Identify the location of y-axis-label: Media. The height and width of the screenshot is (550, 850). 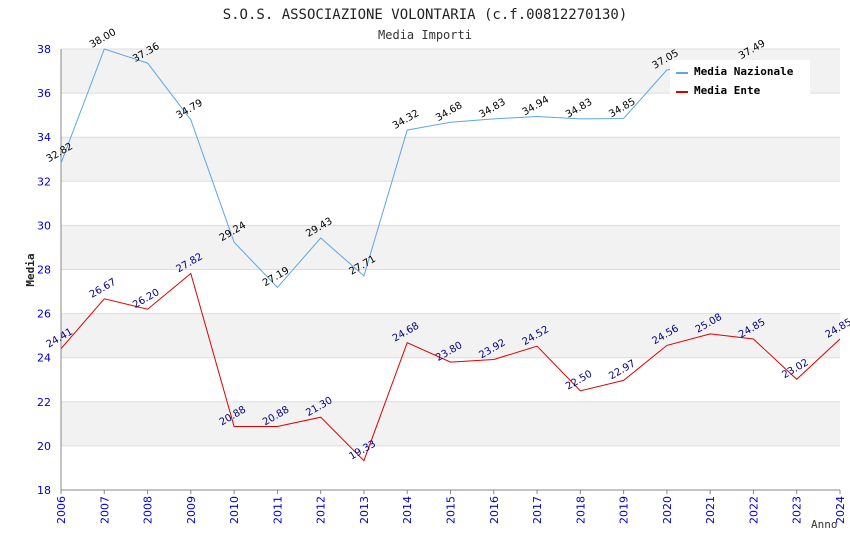
(30, 269).